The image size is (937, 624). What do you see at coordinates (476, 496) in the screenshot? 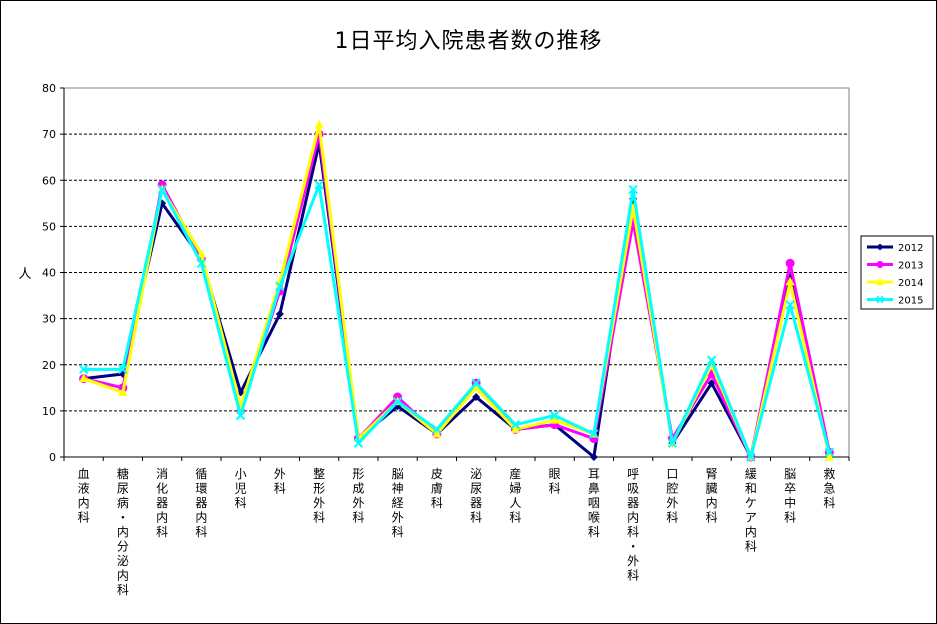
I see `x-tick-label: 泌尿器科` at bounding box center [476, 496].